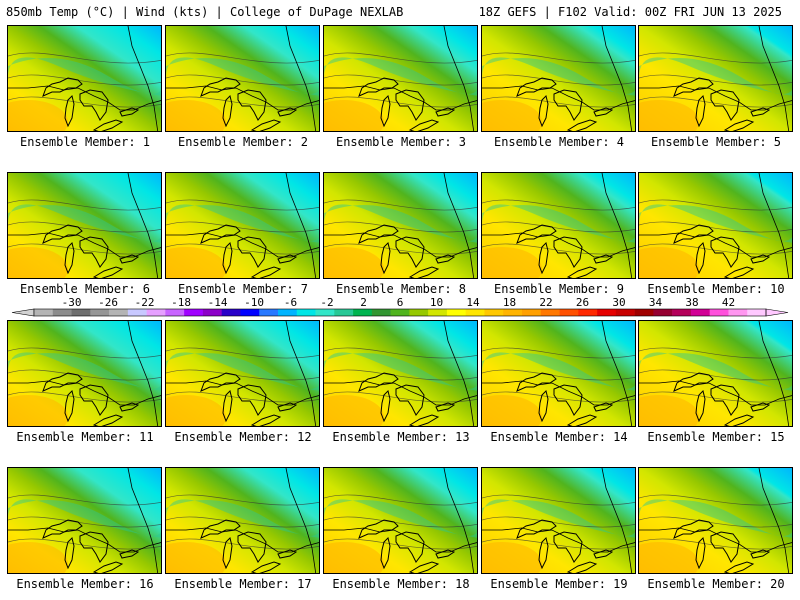 This screenshot has height=600, width=800. Describe the element at coordinates (243, 437) in the screenshot. I see `ensemble-member-label: Ensemble Member: 12` at that location.